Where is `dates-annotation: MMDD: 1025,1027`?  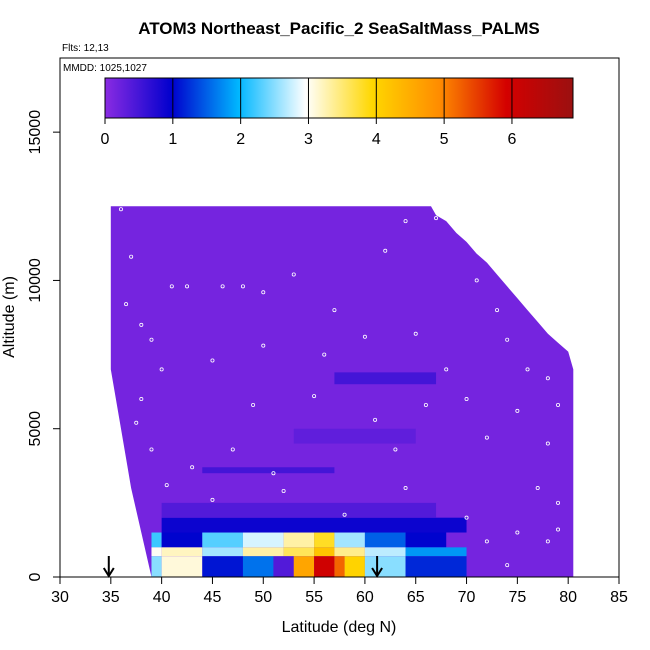
dates-annotation: MMDD: 1025,1027 is located at coordinates (105, 68).